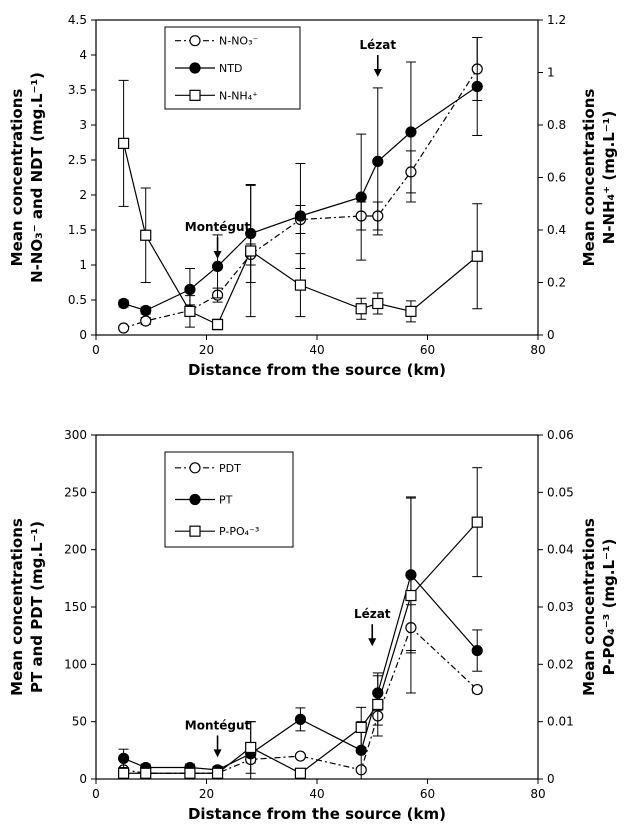  Describe the element at coordinates (609, 177) in the screenshot. I see `y2-axis-title-line-2: N-NH₄⁺ (mg.L⁻¹)` at that location.